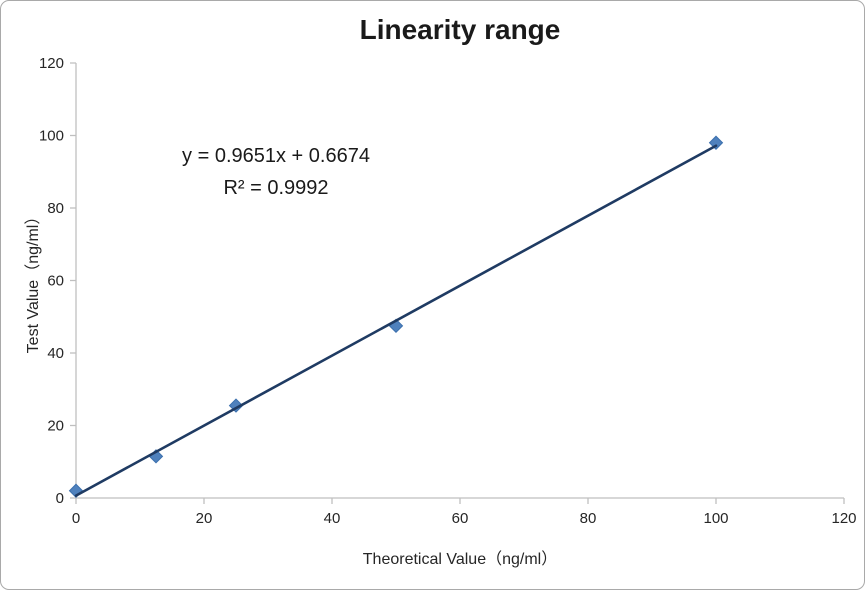  Describe the element at coordinates (51, 136) in the screenshot. I see `y-tick-label: 100` at that location.